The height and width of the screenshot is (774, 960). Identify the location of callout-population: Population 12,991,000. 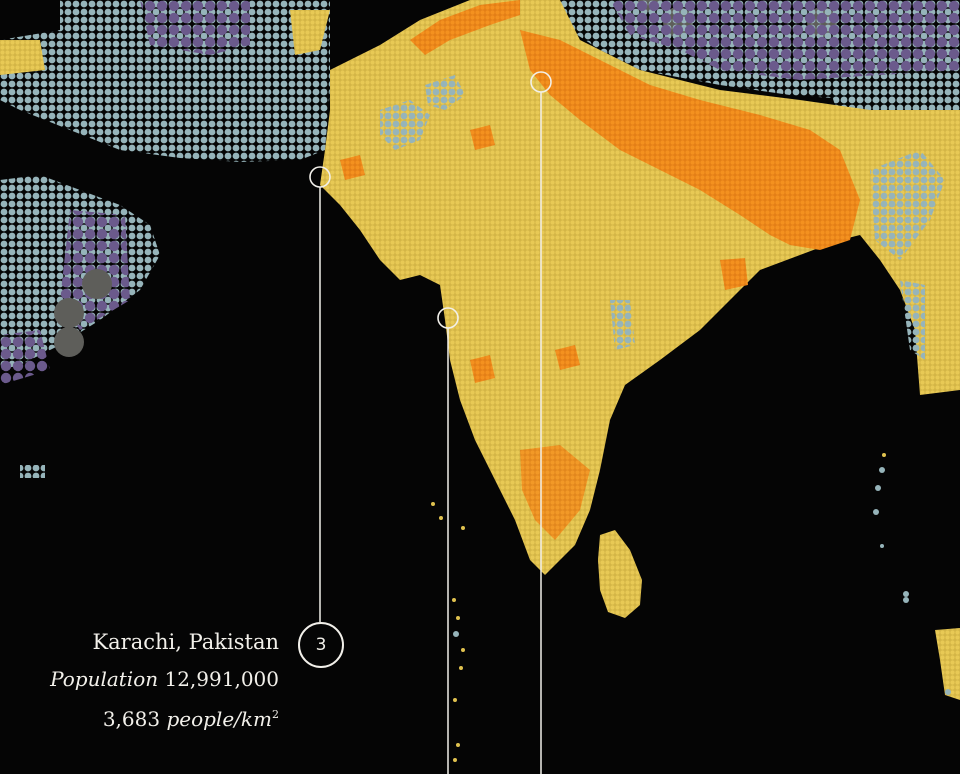
(164, 679).